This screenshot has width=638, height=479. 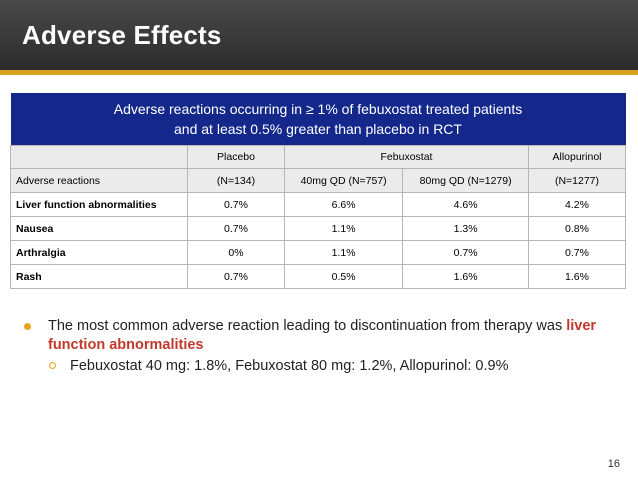 I want to click on row-label: Rash, so click(x=99, y=276).